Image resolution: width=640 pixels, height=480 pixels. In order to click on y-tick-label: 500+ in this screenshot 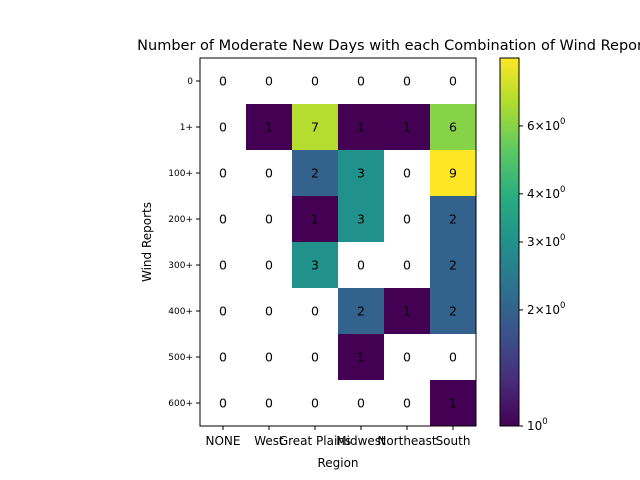, I will do `click(180, 358)`.